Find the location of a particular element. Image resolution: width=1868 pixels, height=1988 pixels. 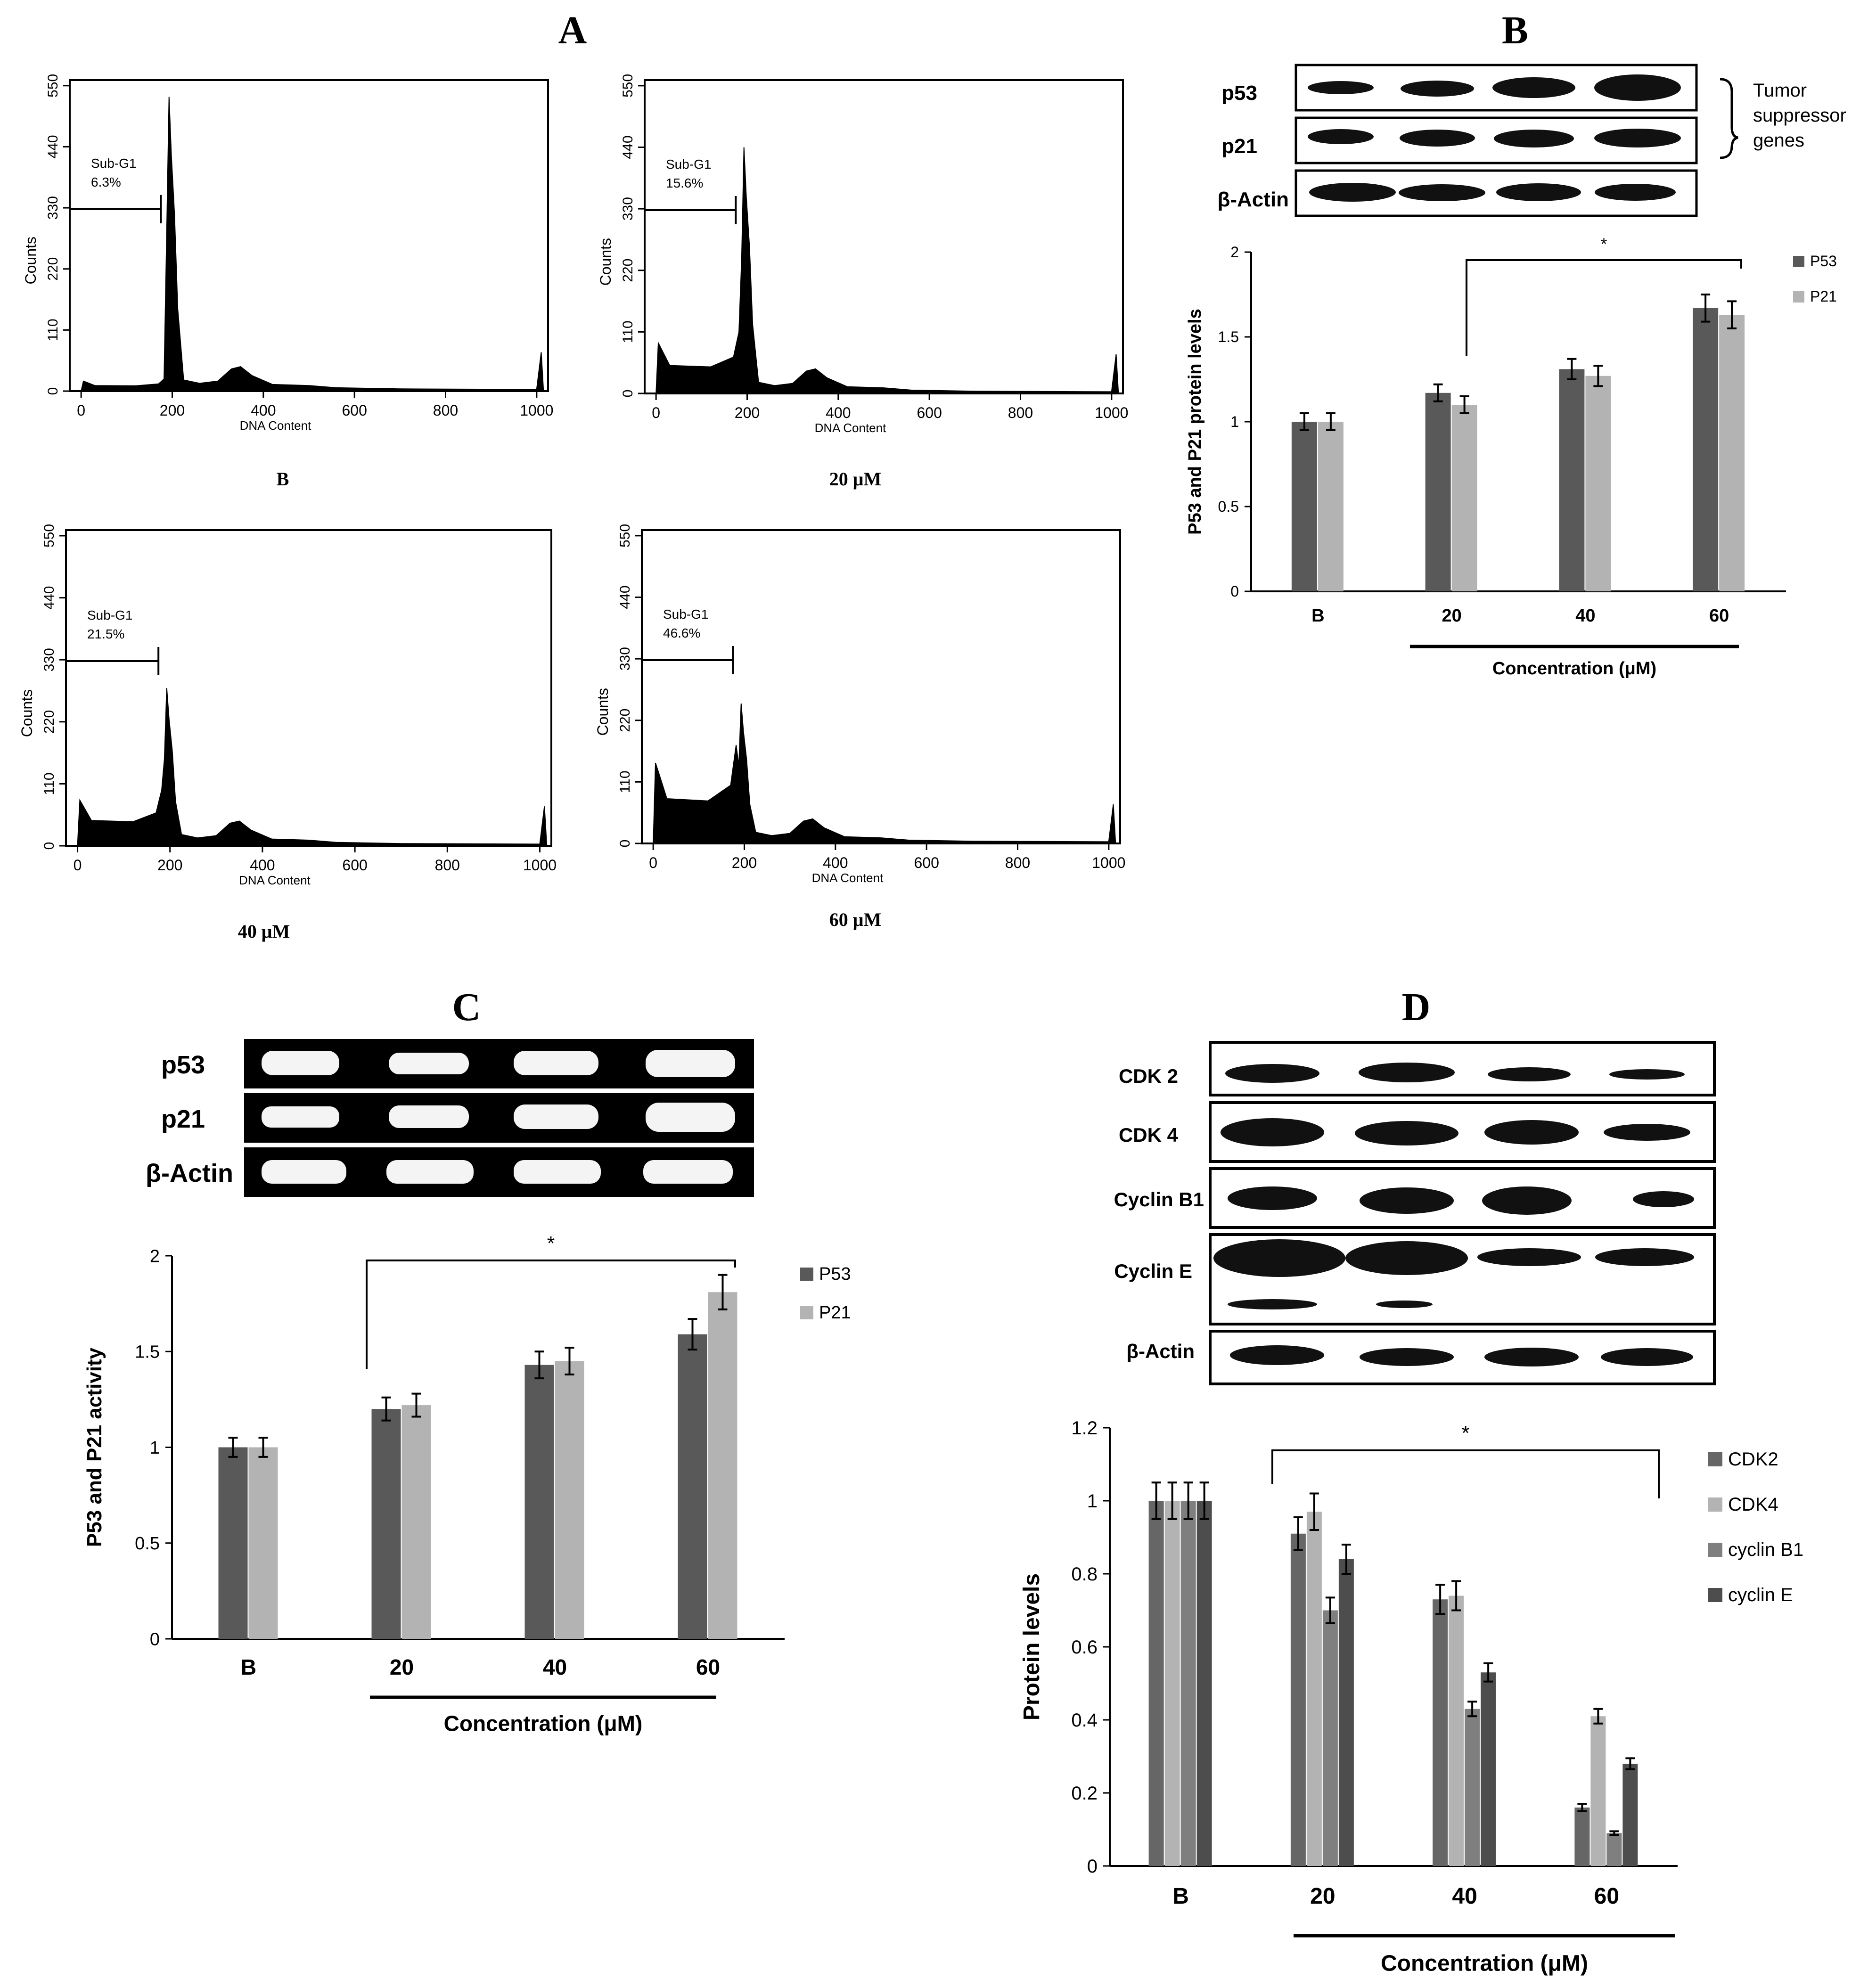

y-tick-label: 0.6 is located at coordinates (1084, 1647).